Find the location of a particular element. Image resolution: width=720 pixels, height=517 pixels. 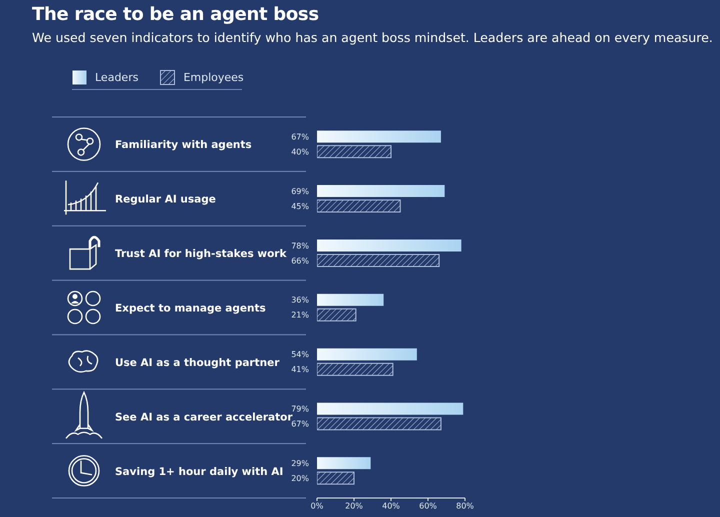

x-tick-label: 20% is located at coordinates (354, 506).